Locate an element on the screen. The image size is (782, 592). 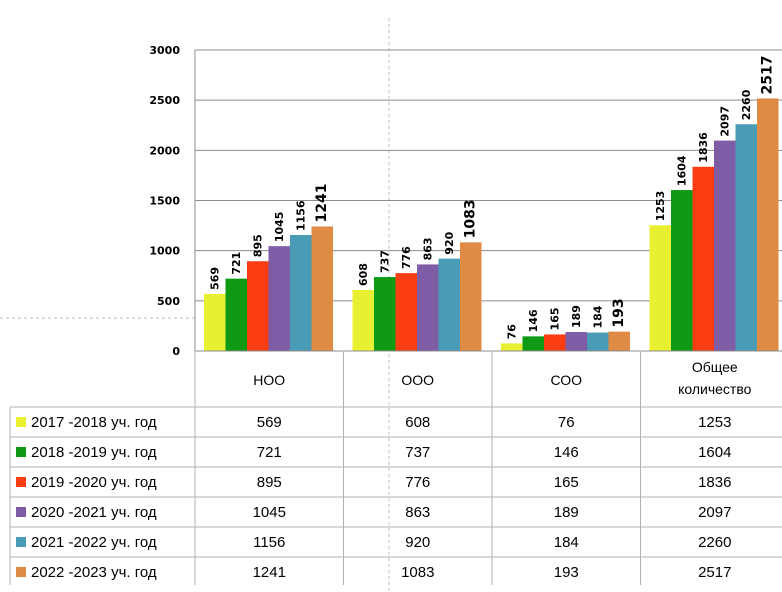
data-label: 1836 is located at coordinates (703, 147).